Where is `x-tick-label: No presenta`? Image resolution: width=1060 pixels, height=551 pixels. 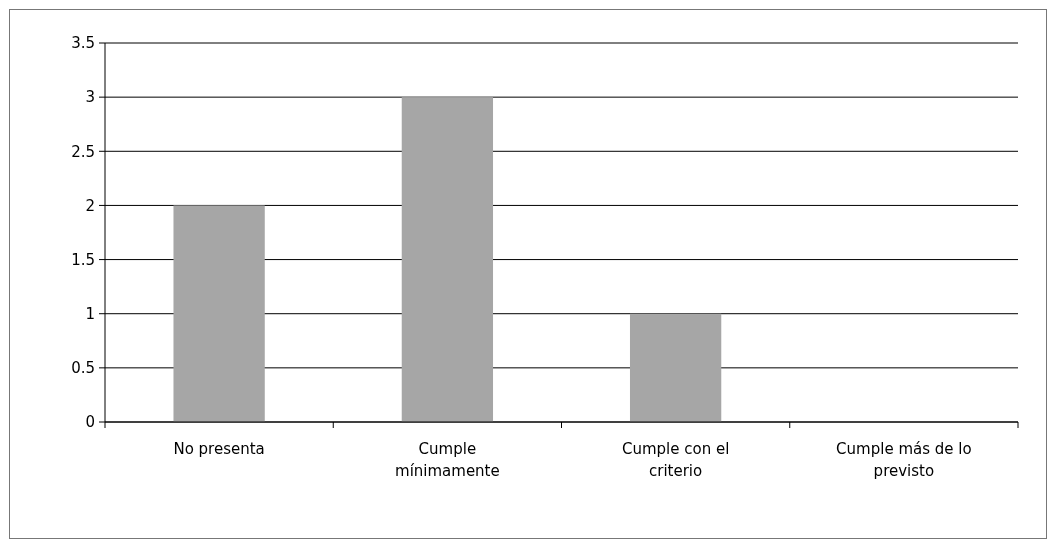 x-tick-label: No presenta is located at coordinates (219, 449).